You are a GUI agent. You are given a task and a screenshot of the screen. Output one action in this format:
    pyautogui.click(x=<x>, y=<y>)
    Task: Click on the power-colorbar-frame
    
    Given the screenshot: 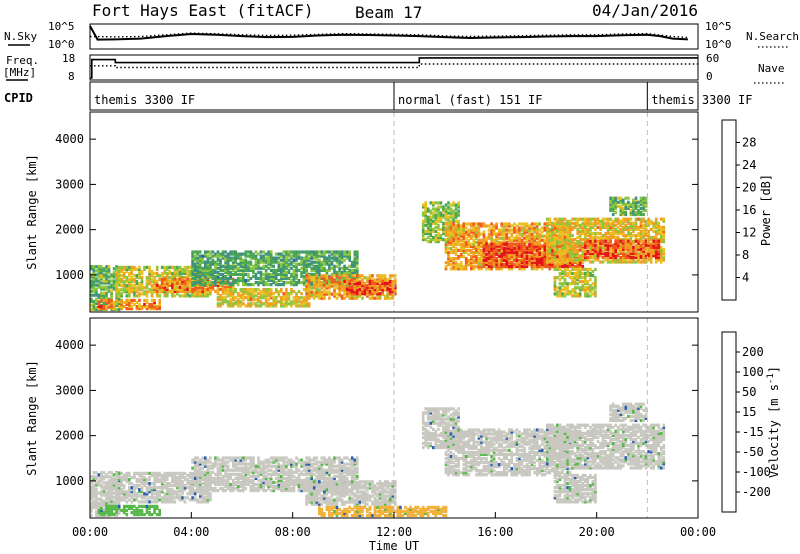 What is the action you would take?
    pyautogui.click(x=729, y=210)
    